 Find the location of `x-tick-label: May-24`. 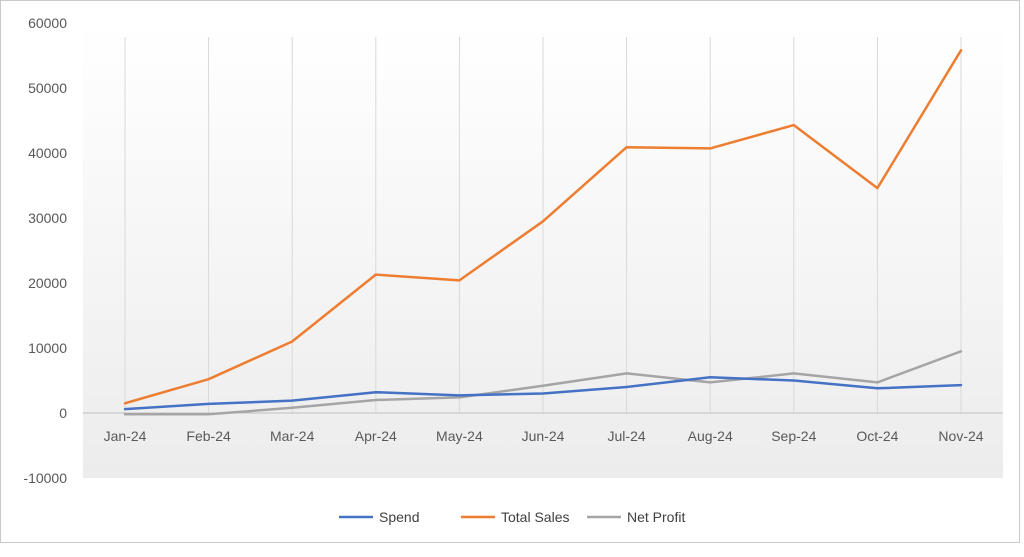

x-tick-label: May-24 is located at coordinates (459, 436).